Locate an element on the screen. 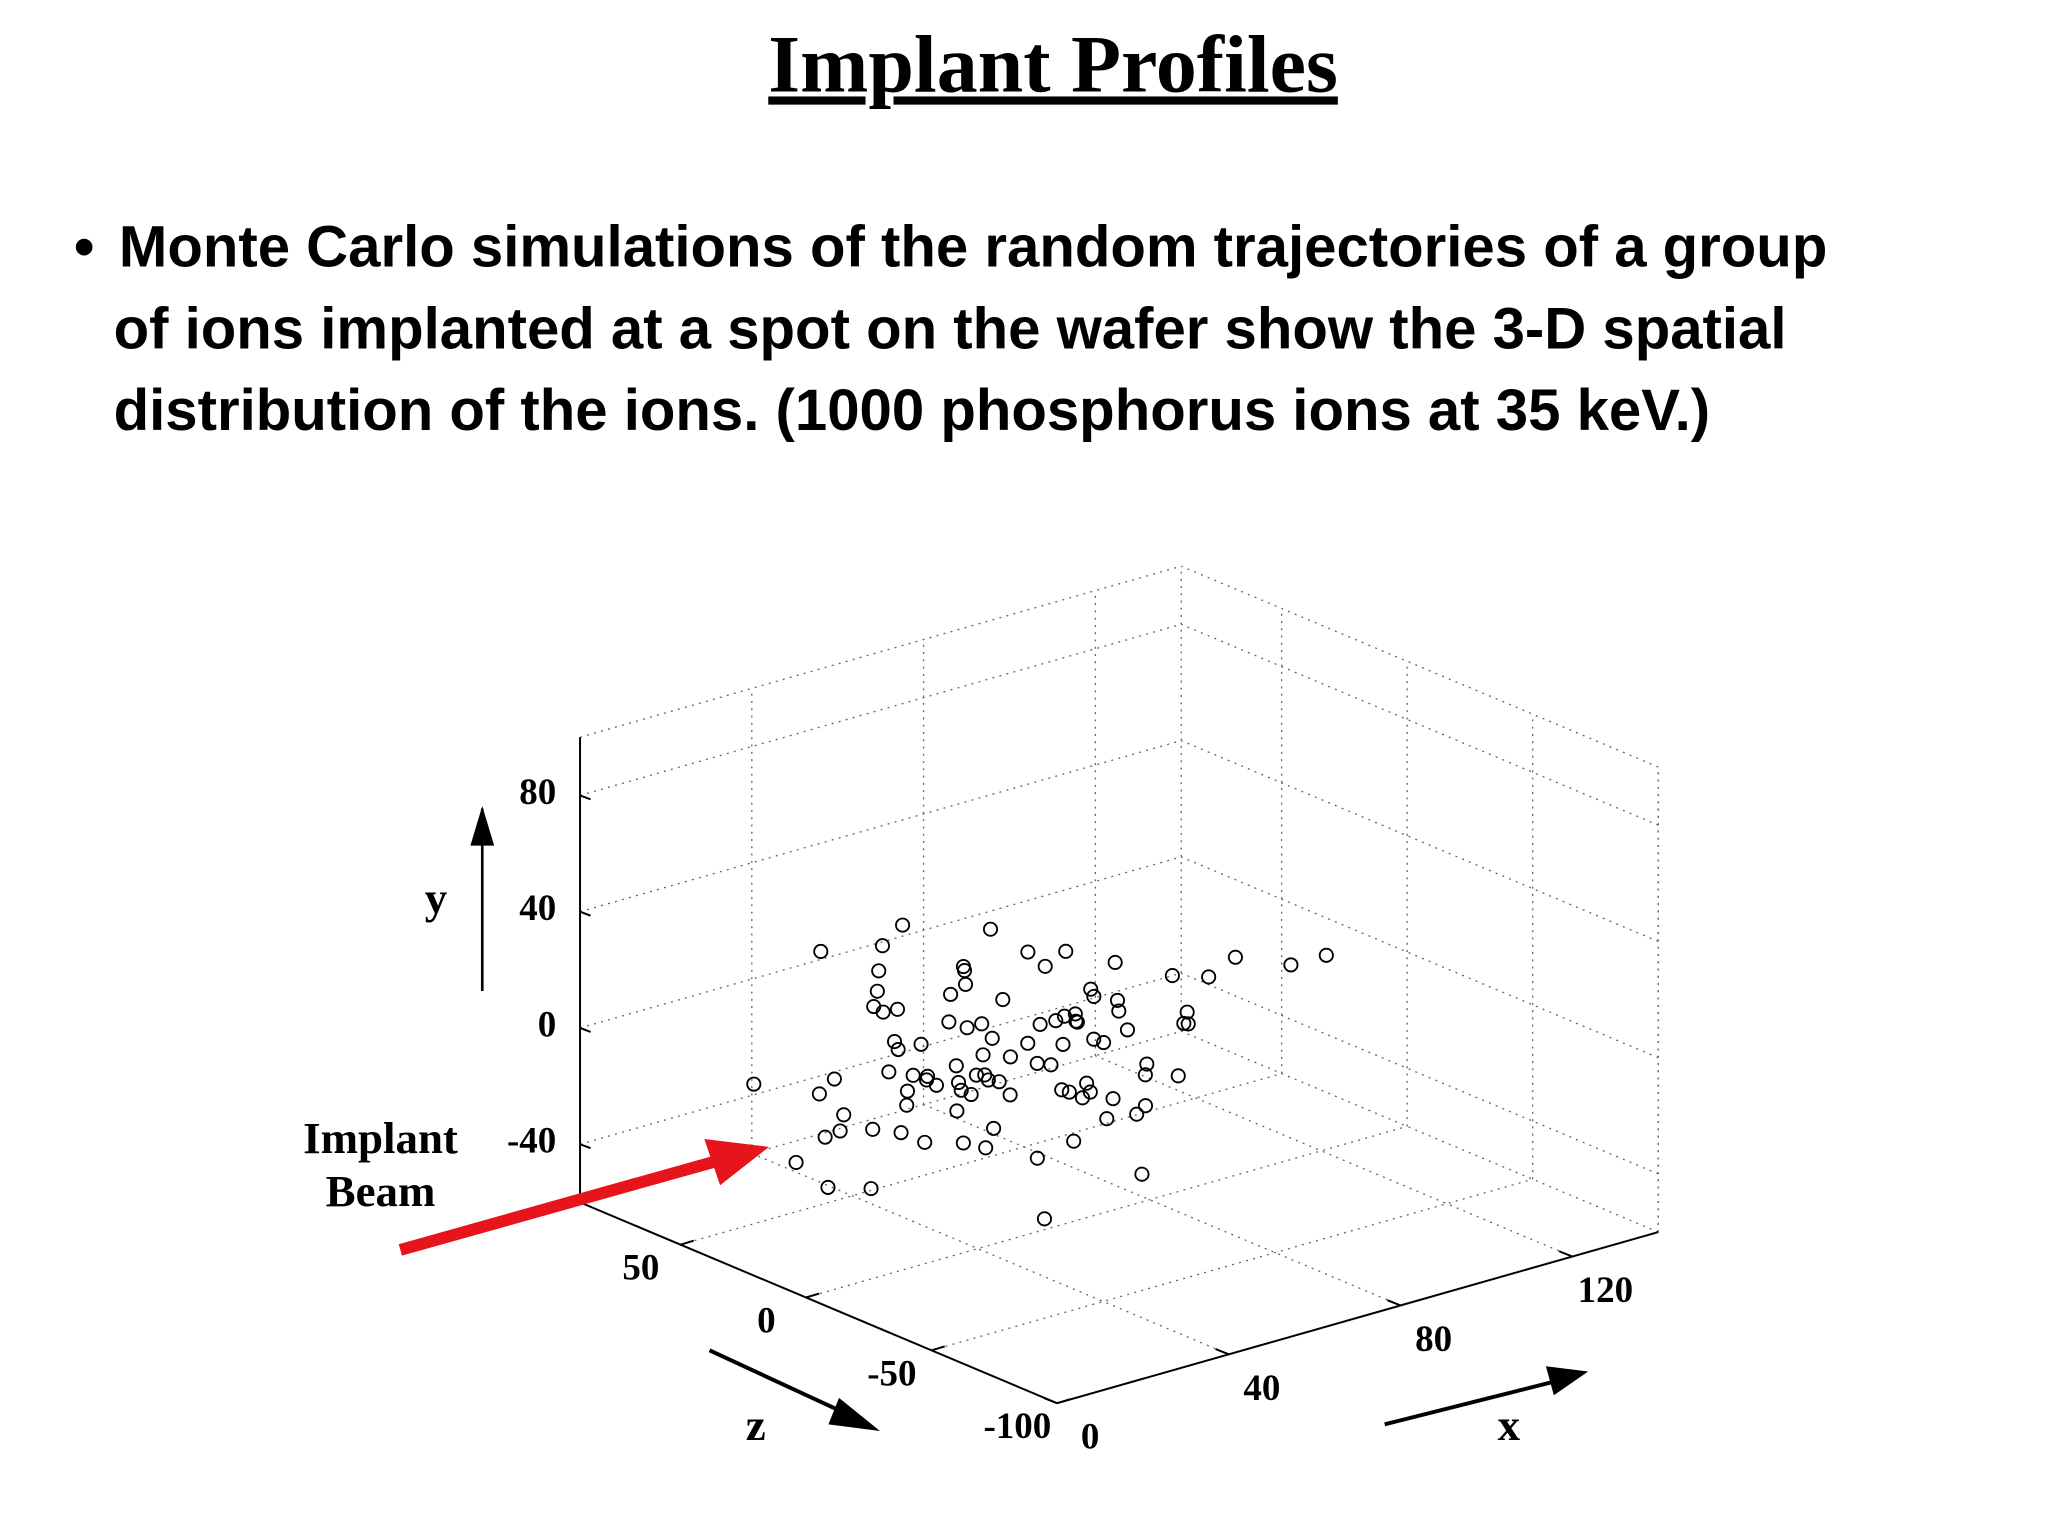 The width and height of the screenshot is (2048, 1536). x-axis-label: x is located at coordinates (1509, 1425).